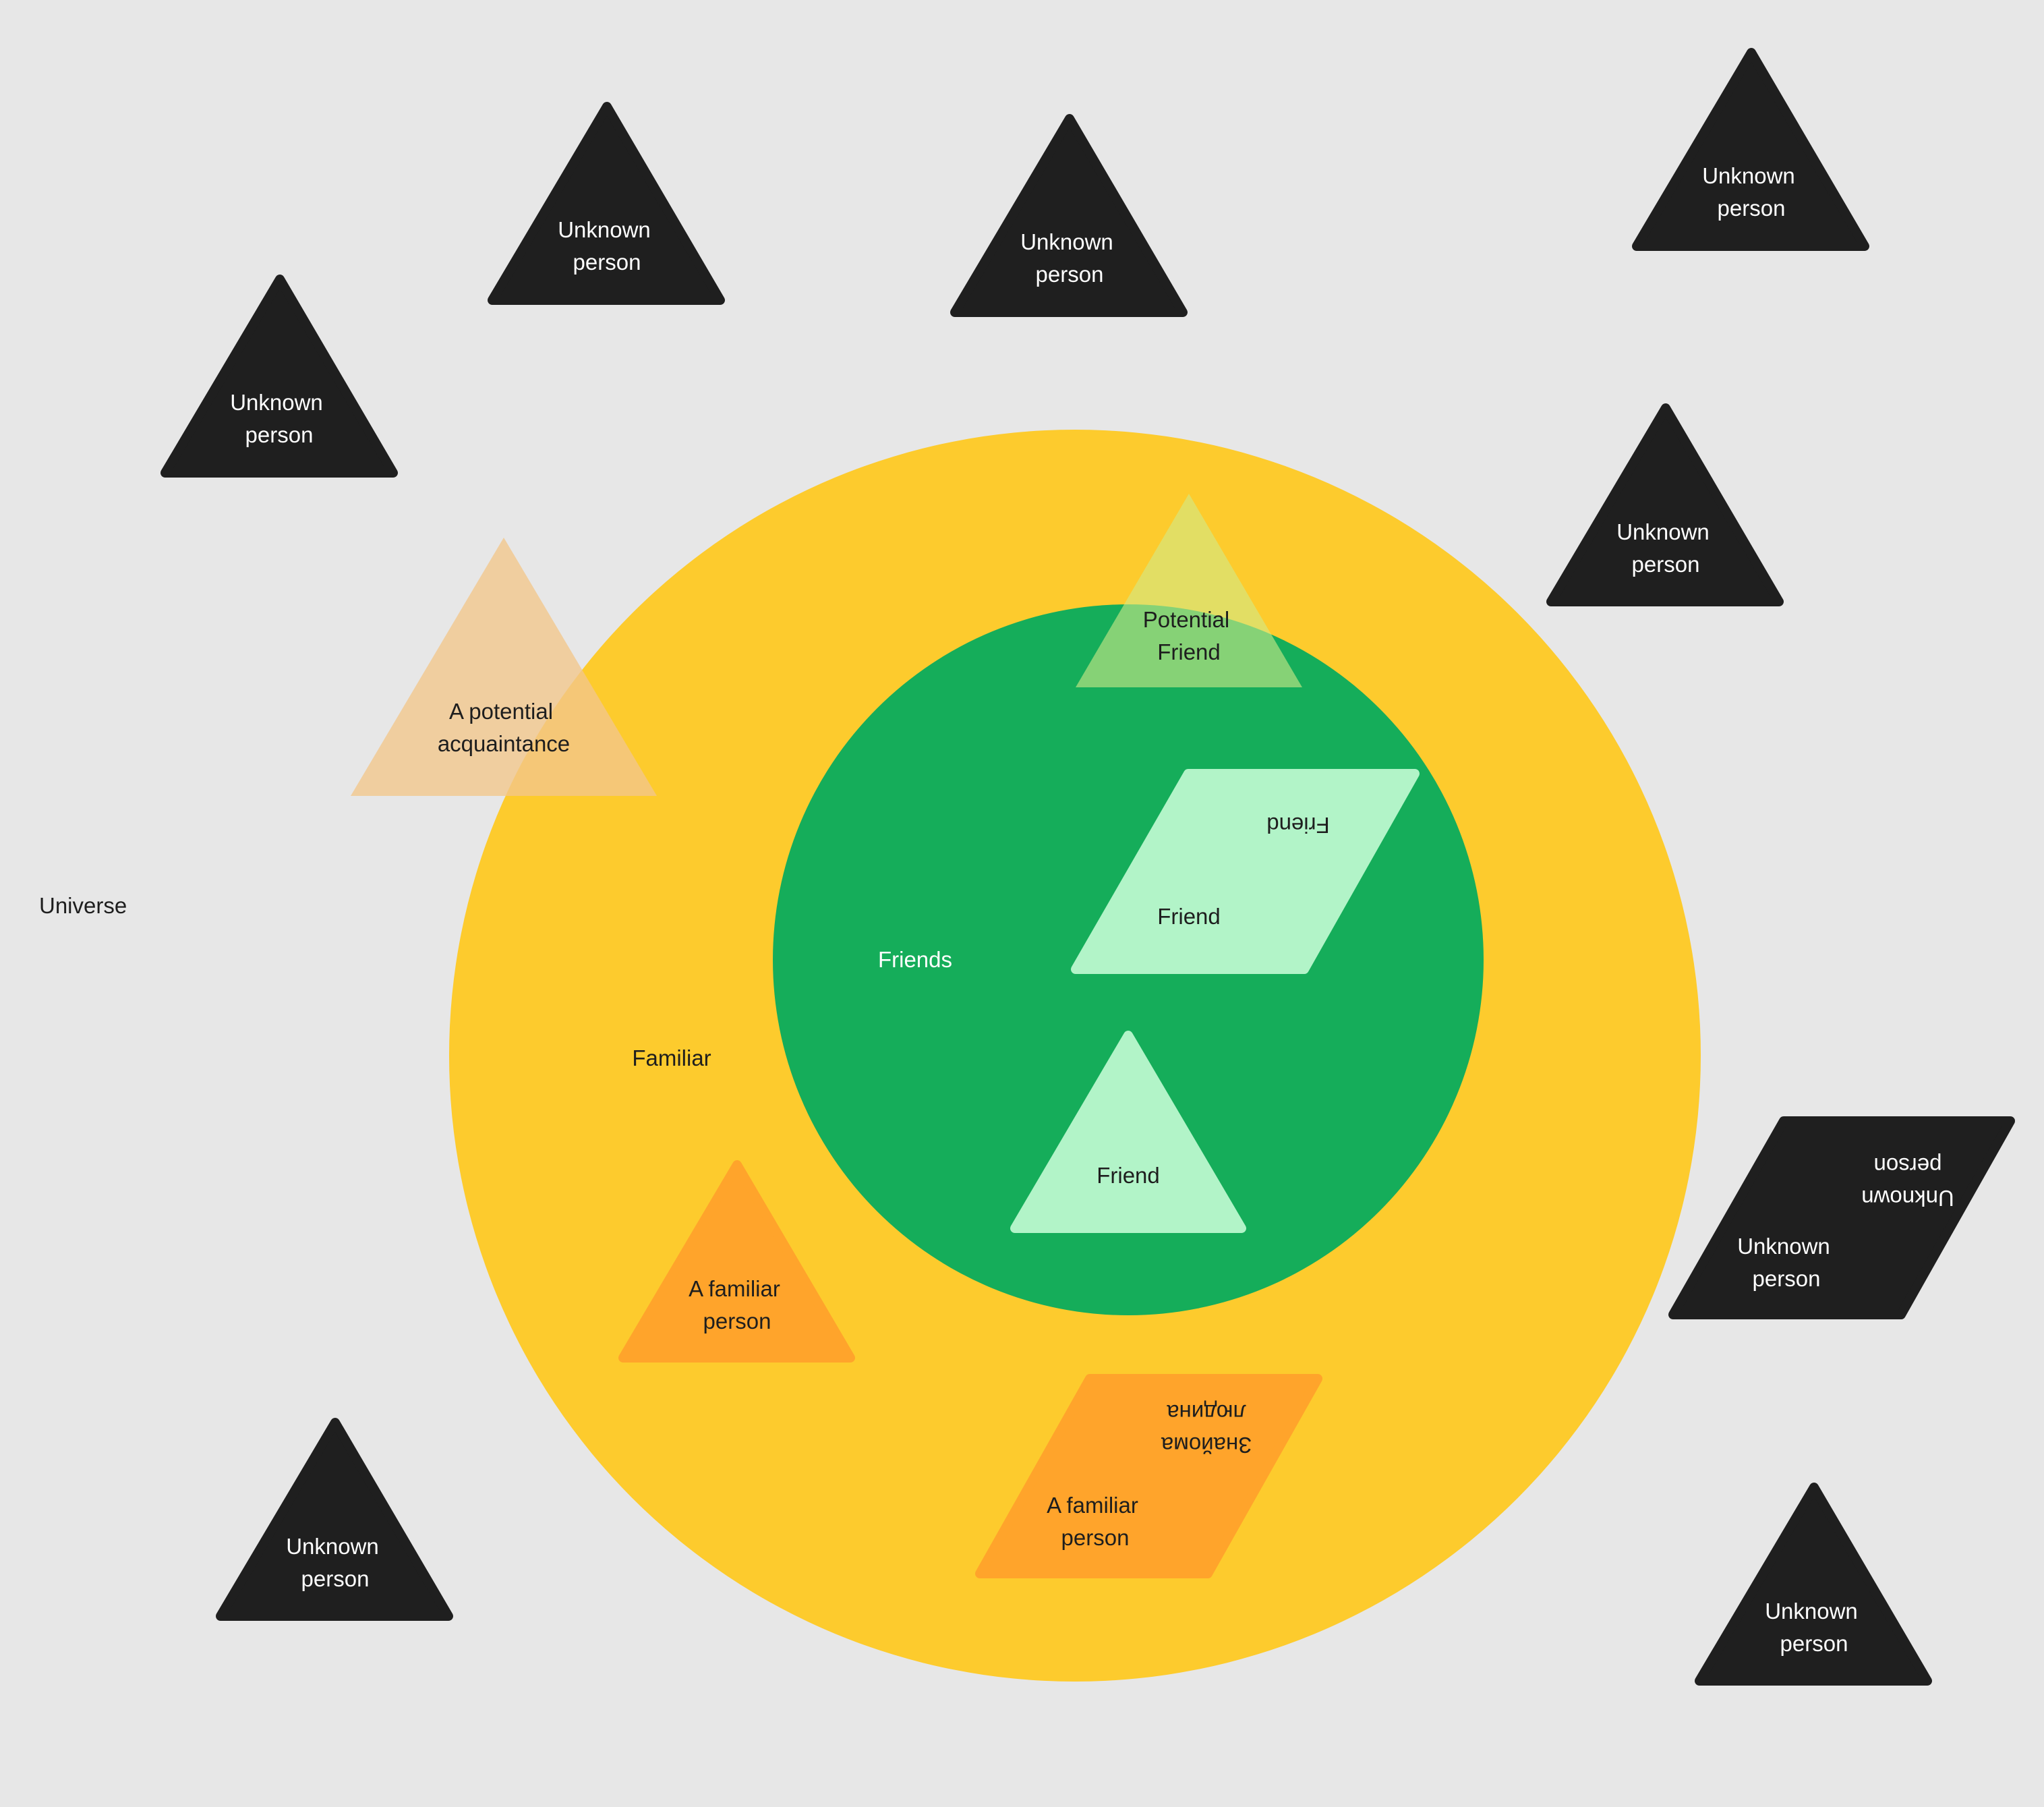  I want to click on unknown-person-mirrored-line1: Unknown, so click(1908, 1198).